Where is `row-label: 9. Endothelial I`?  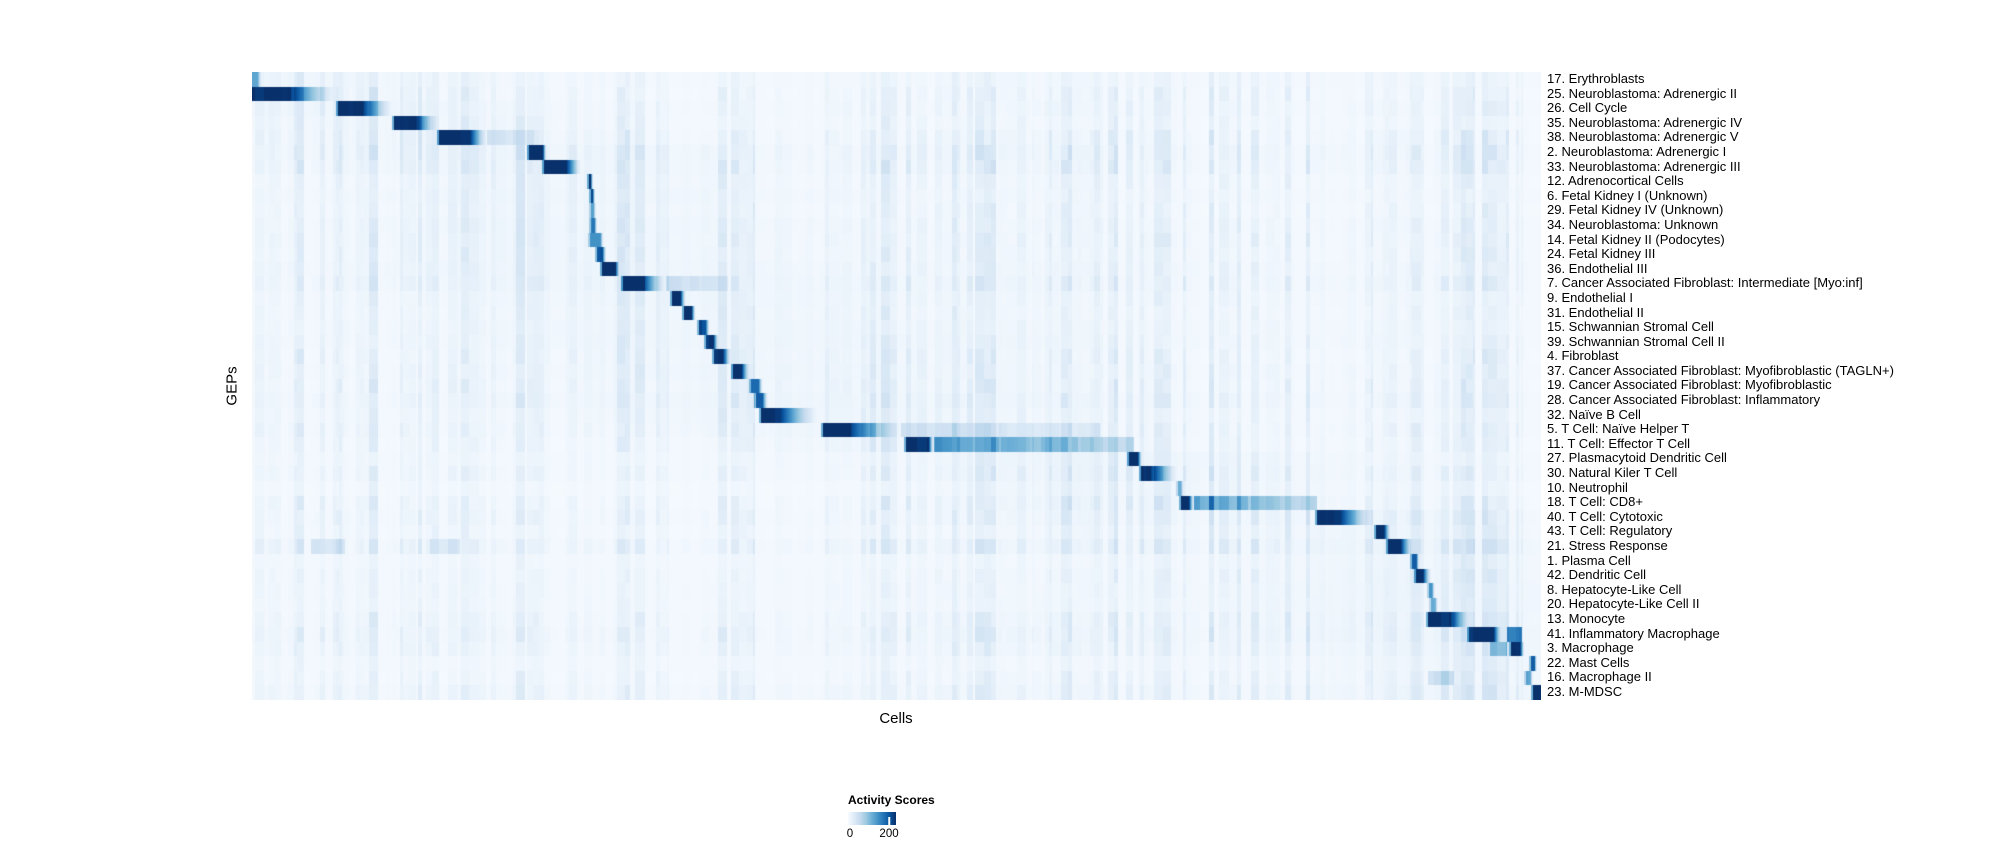 row-label: 9. Endothelial I is located at coordinates (1590, 297).